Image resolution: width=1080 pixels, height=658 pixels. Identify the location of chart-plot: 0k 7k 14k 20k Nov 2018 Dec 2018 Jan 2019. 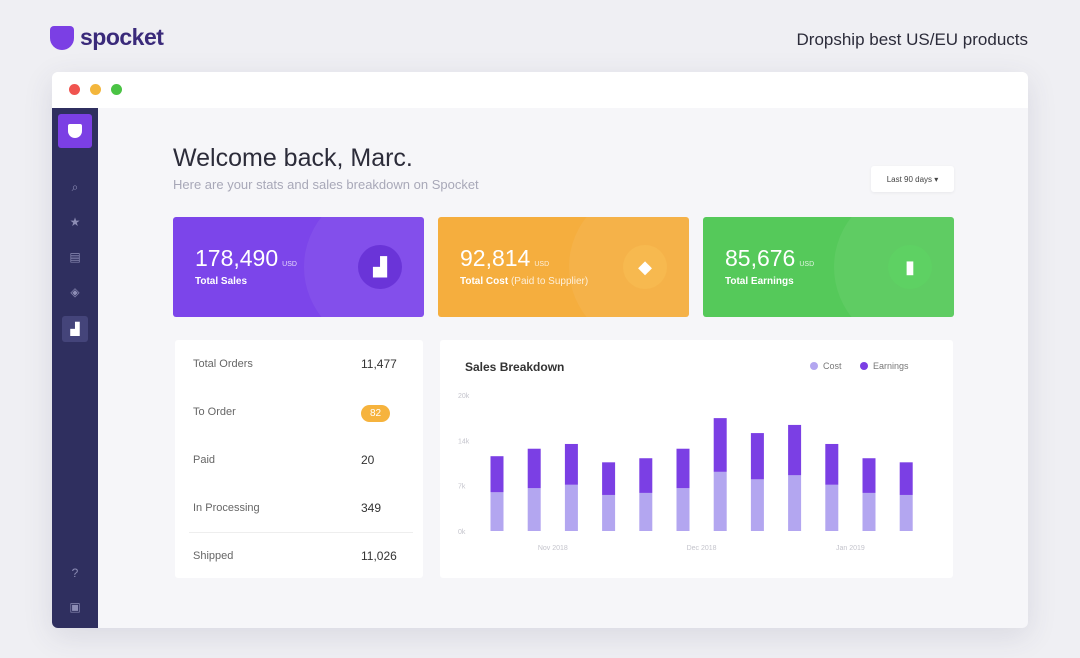
(685, 472).